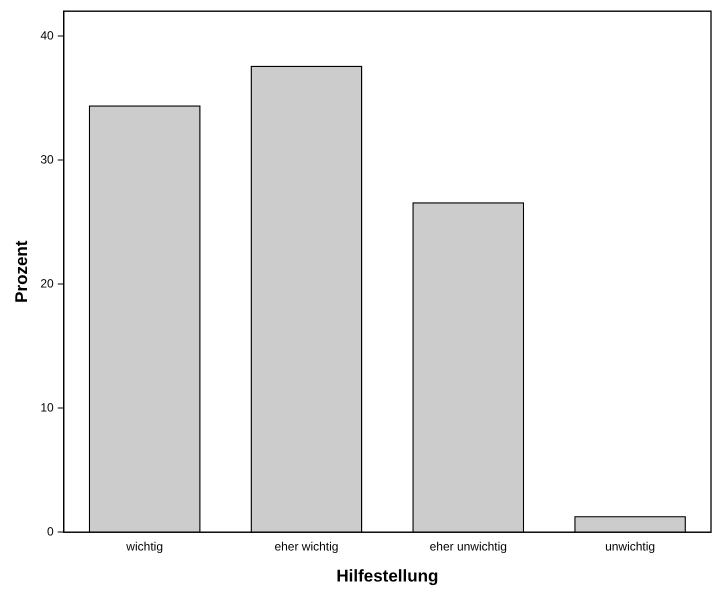 Image resolution: width=712 pixels, height=599 pixels. What do you see at coordinates (387, 576) in the screenshot?
I see `x-axis-title: Hilfestellung` at bounding box center [387, 576].